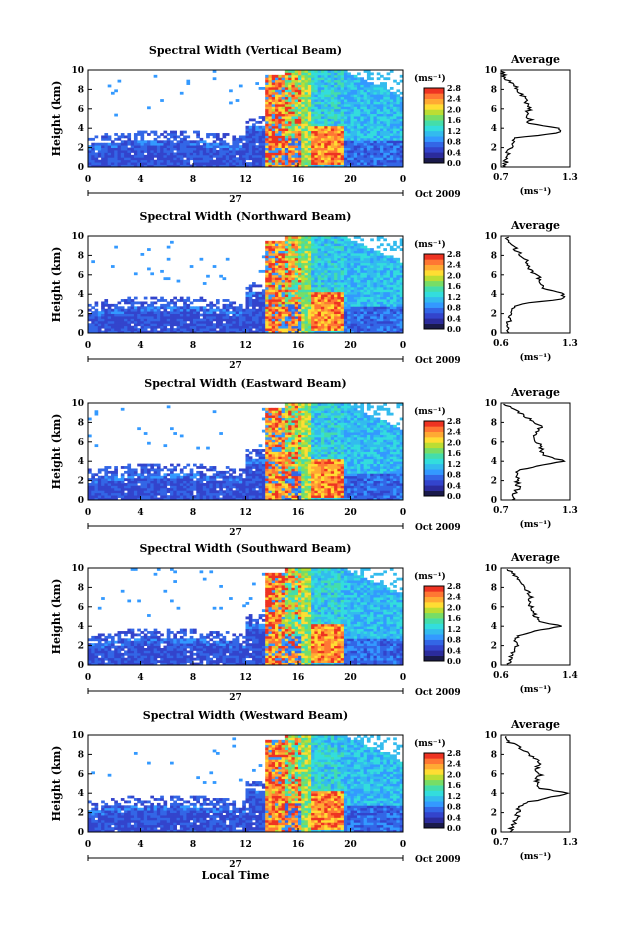  What do you see at coordinates (434, 299) in the screenshot?
I see `colorbar-swatch` at bounding box center [434, 299].